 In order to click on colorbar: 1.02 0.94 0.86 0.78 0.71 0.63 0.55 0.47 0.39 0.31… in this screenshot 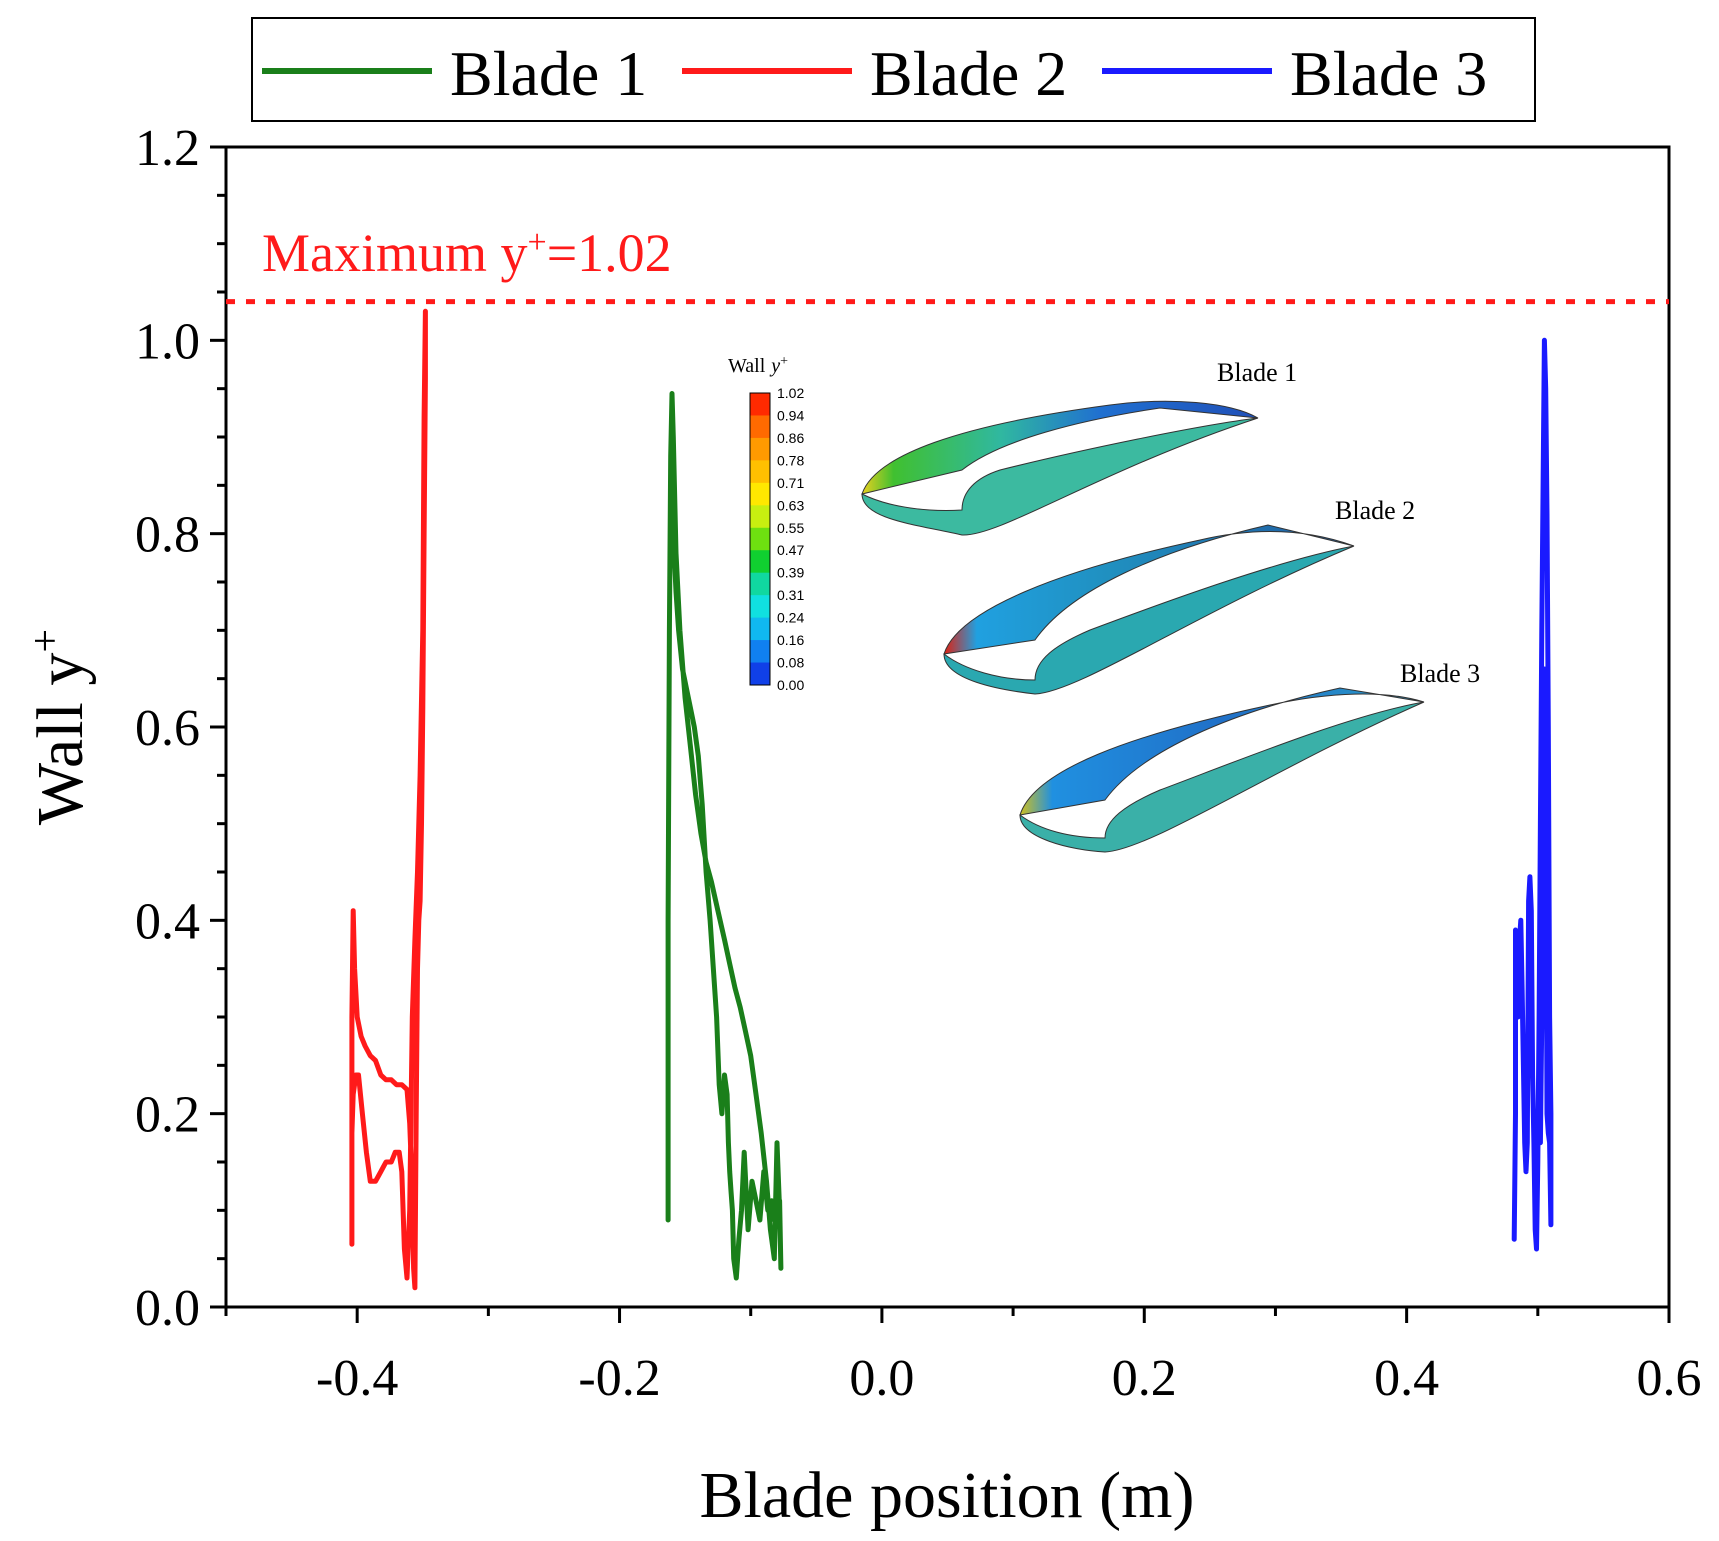, I will do `click(776, 539)`.